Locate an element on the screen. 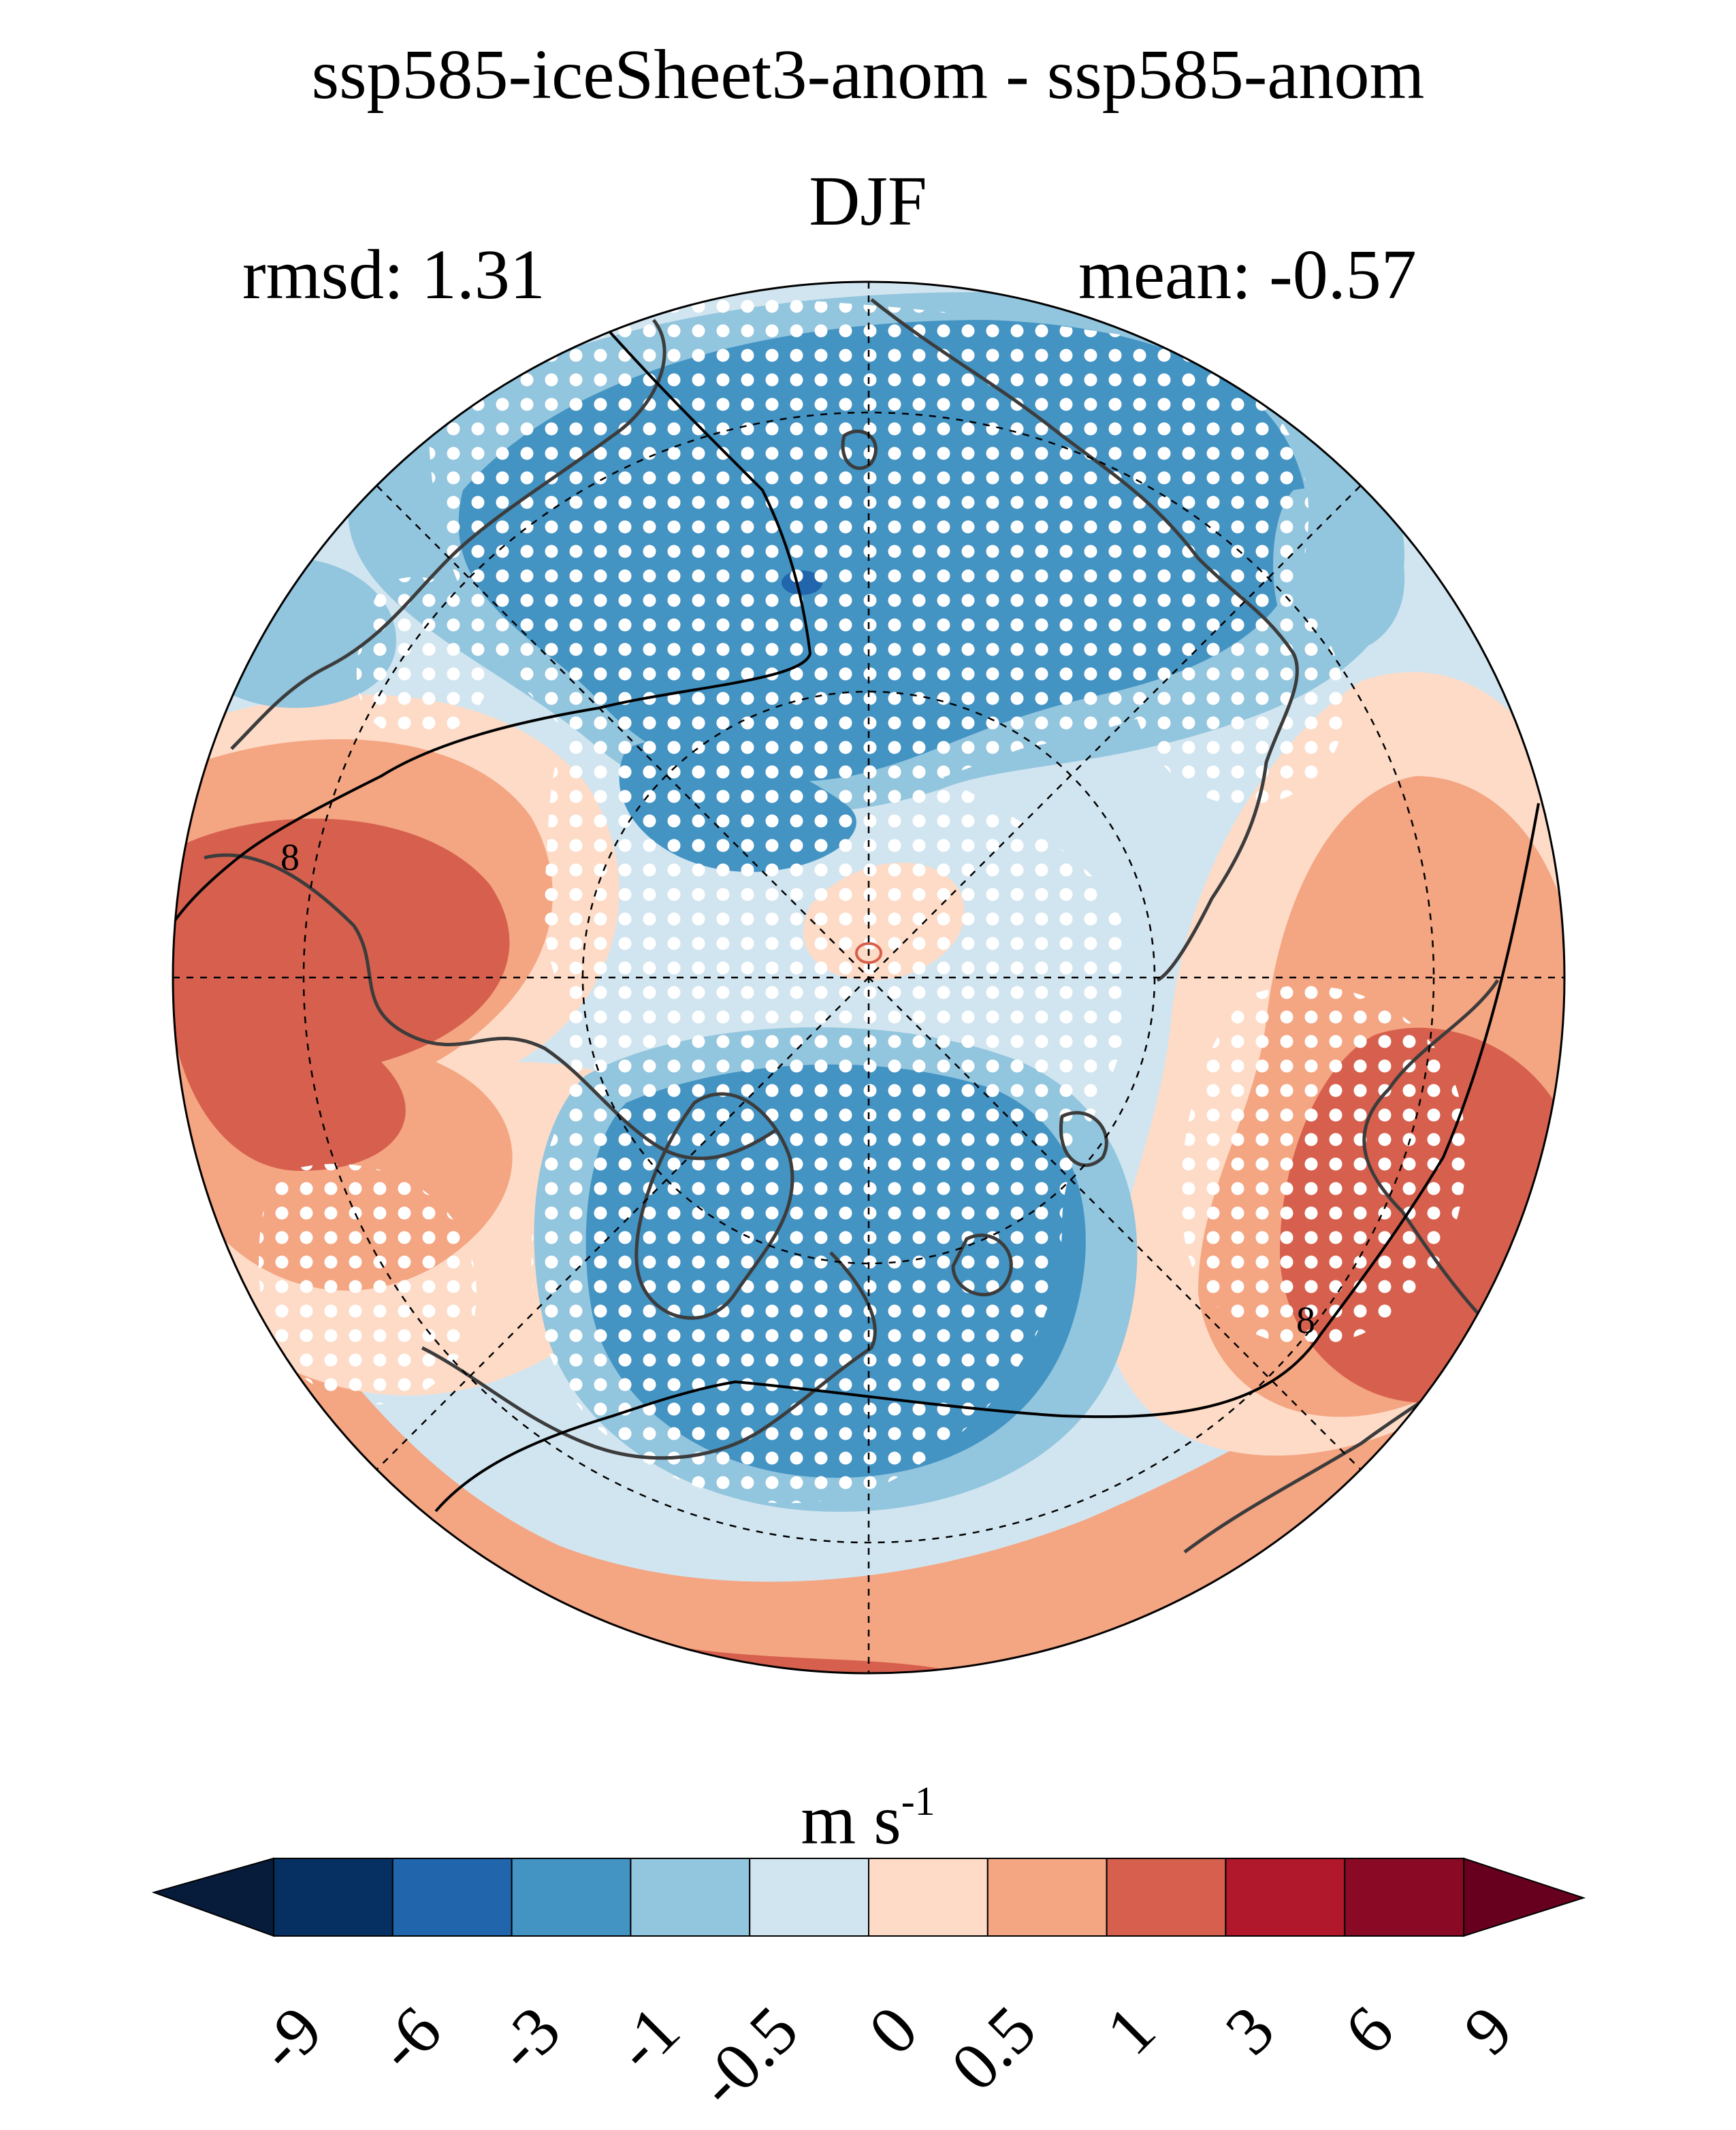  mean-label: mean: -0.57 is located at coordinates (1247, 275).